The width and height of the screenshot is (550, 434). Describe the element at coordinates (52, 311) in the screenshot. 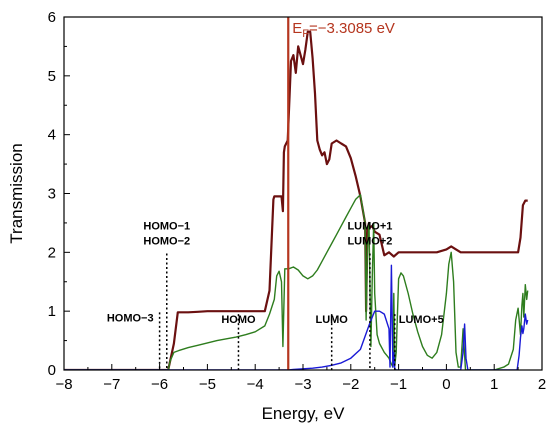

I see `y-tick-label: 1` at that location.